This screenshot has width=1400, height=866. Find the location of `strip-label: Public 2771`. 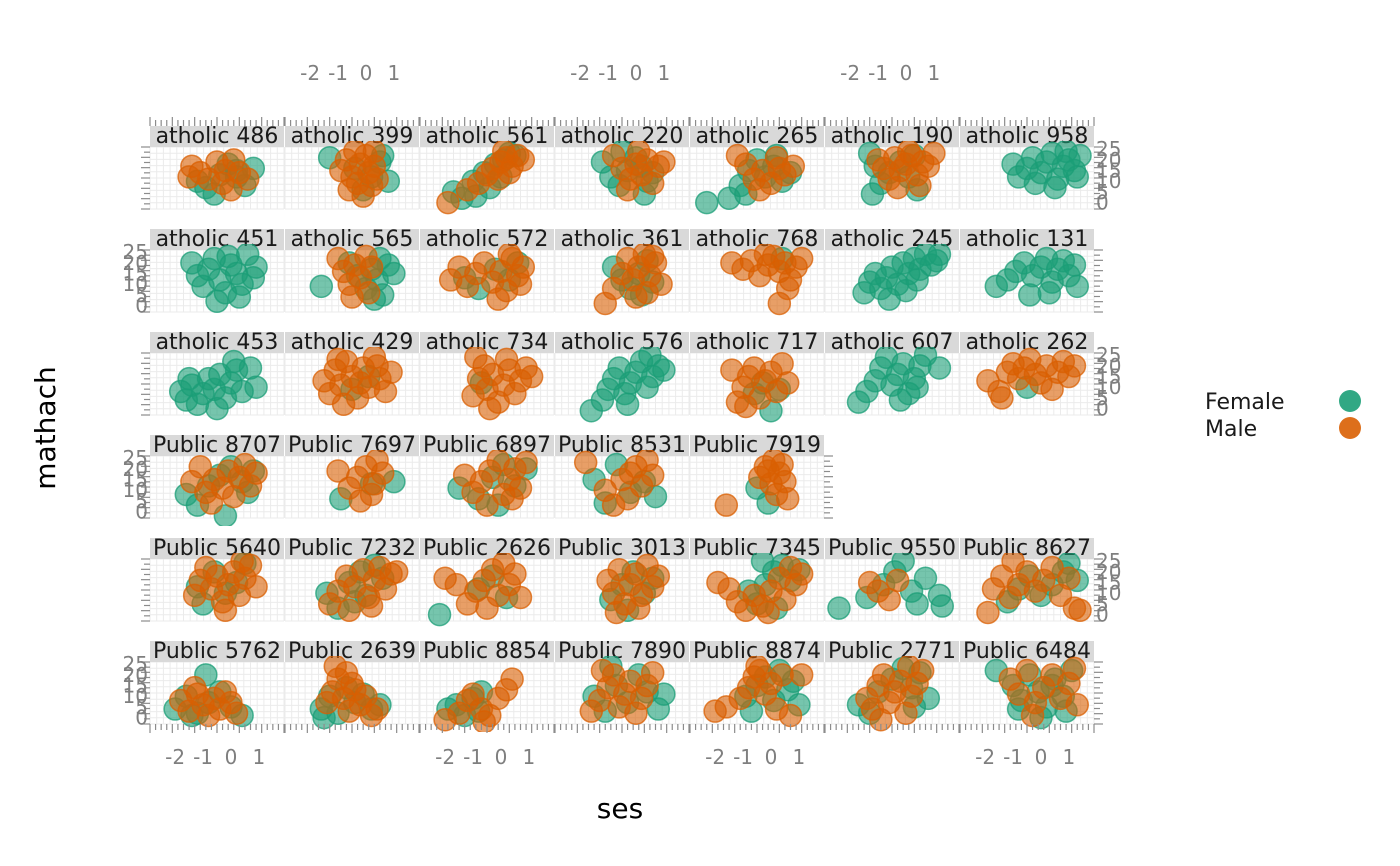

strip-label: Public 2771 is located at coordinates (892, 651).